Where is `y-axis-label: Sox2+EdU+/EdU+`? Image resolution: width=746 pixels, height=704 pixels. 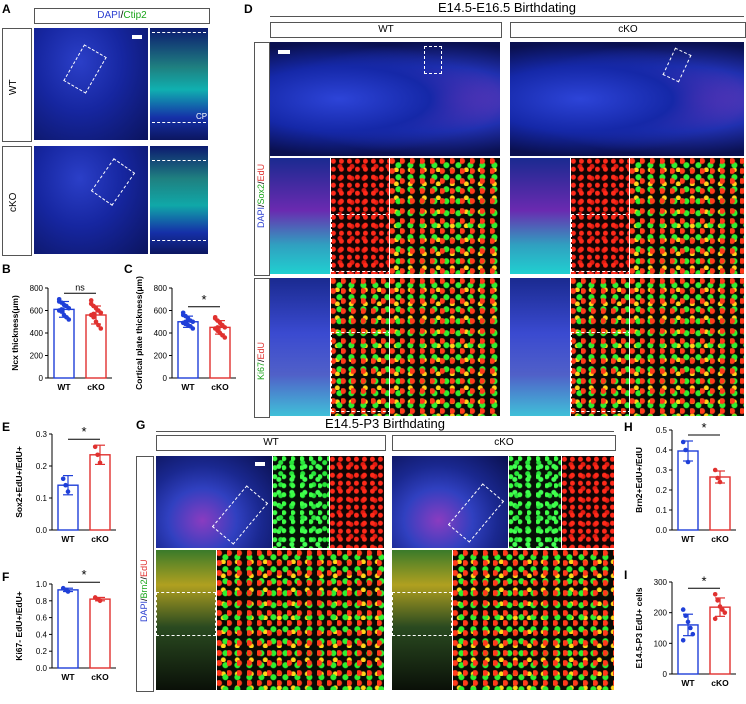
y-axis-label: Sox2+EdU+/EdU+ is located at coordinates (19, 482).